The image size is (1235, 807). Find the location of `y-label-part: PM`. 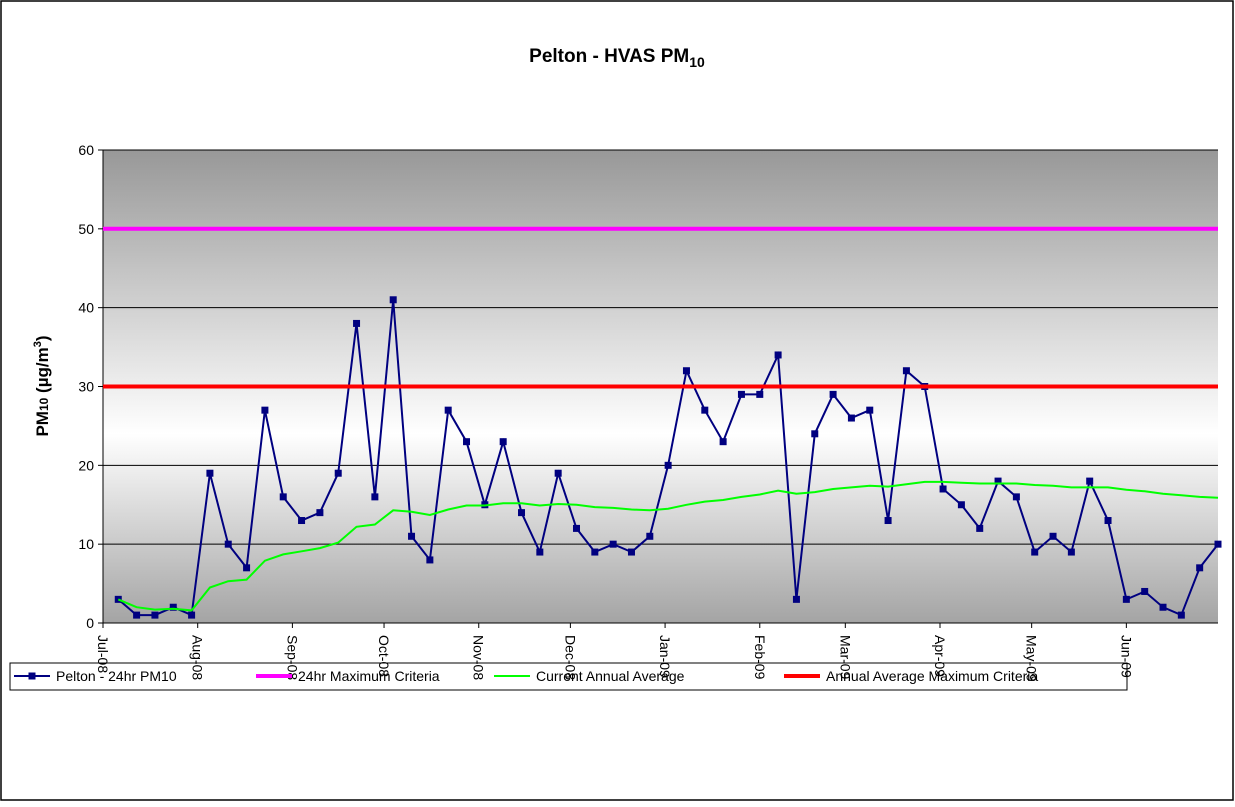

y-label-part: PM is located at coordinates (42, 424).